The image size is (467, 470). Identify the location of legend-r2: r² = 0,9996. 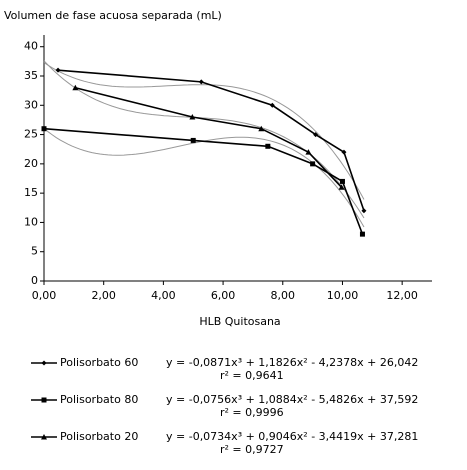
(252, 412).